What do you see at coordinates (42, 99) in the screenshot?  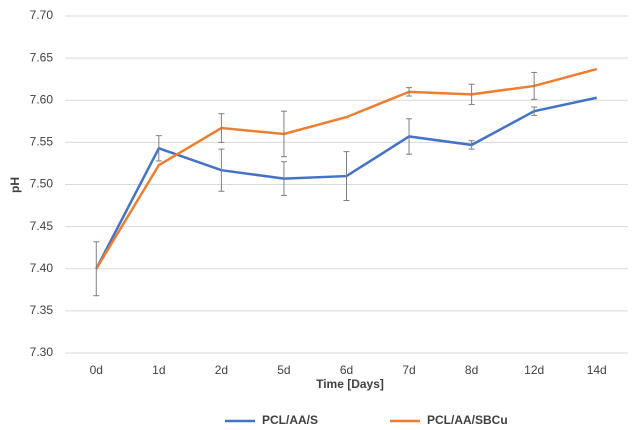 I see `y-tick-label: 7.60` at bounding box center [42, 99].